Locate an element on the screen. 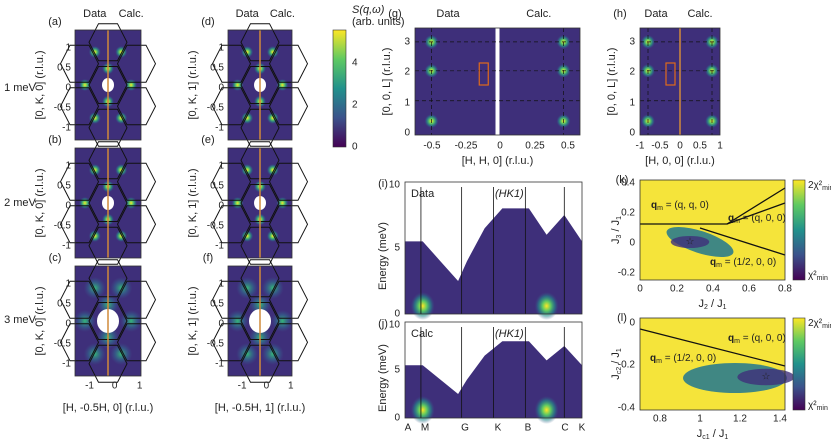 This screenshot has width=831, height=446. x-tick-label: 0.8 is located at coordinates (785, 289).